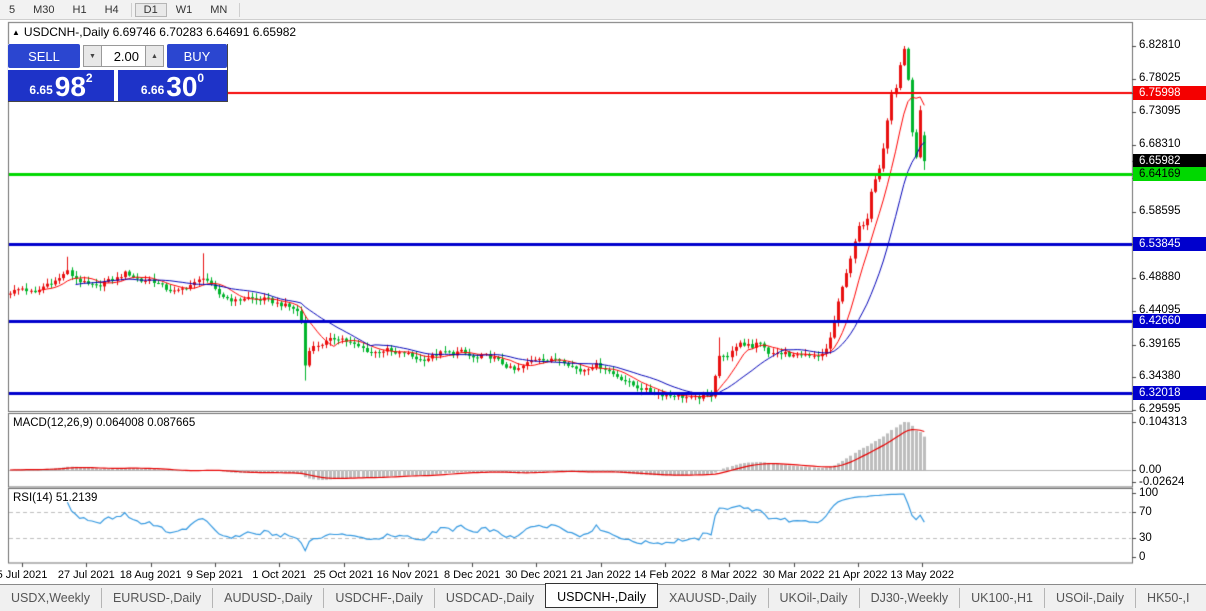 This screenshot has height=611, width=1206. I want to click on macd-indicator-label: MACD(12,26,9) 0.064008 0.087665, so click(104, 423).